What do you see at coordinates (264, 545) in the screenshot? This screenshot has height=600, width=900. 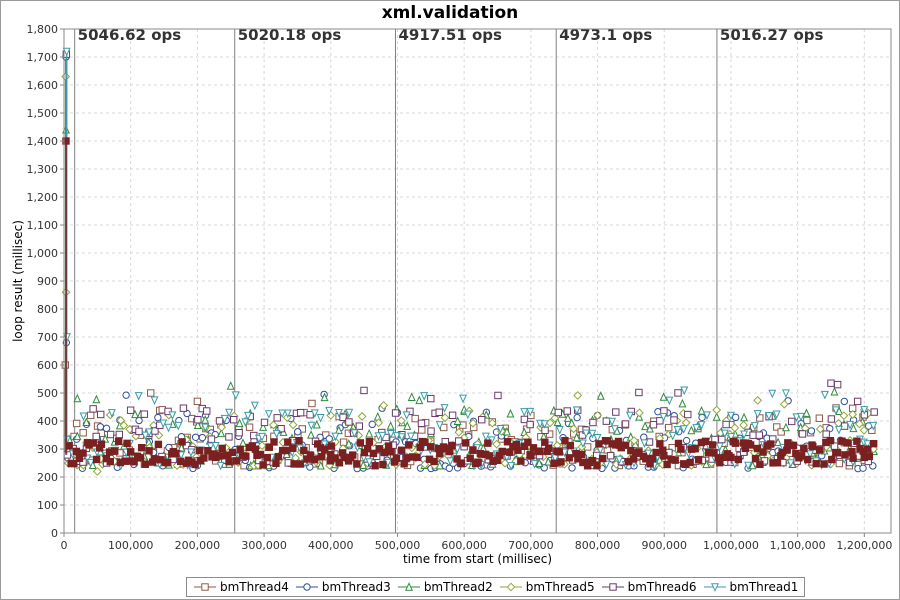 I see `x-tick-label: 300,000` at bounding box center [264, 545].